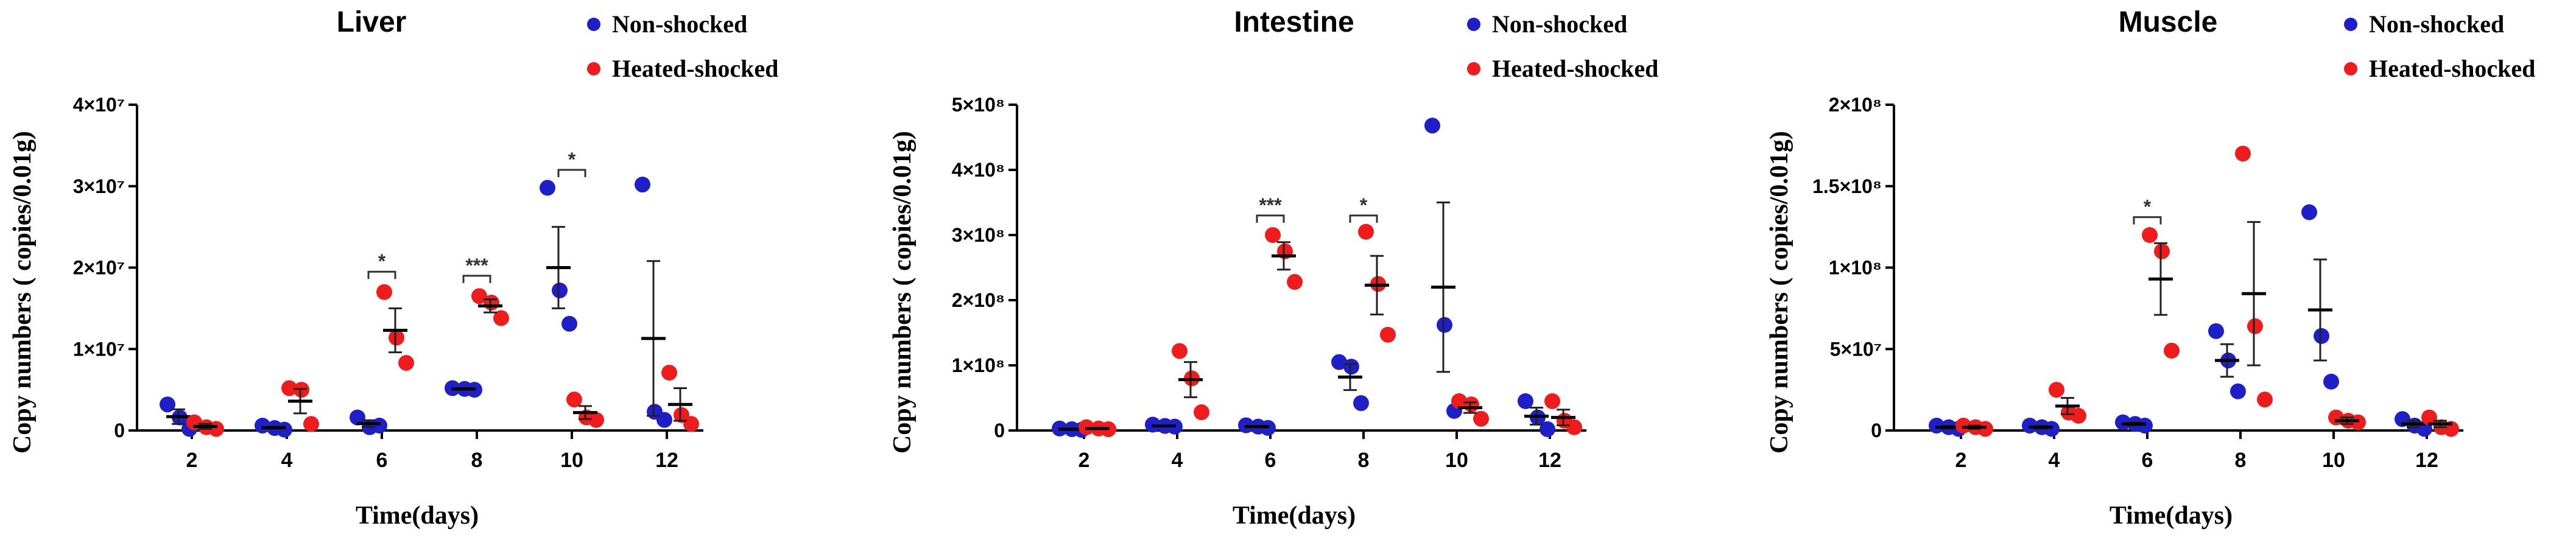 This screenshot has width=2576, height=548. Describe the element at coordinates (978, 235) in the screenshot. I see `y-tick-label: 3×10⁸` at that location.